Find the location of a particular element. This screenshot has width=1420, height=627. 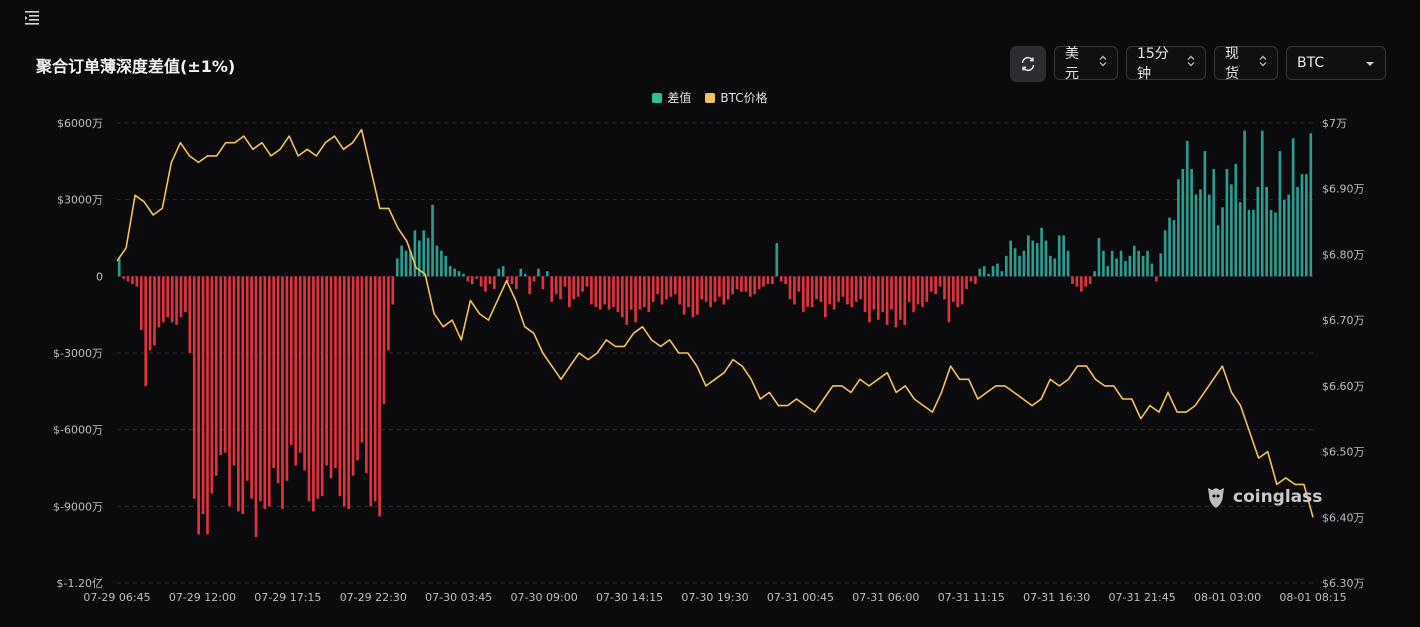

x-tick-label: 07-31 06:00 is located at coordinates (885, 597).